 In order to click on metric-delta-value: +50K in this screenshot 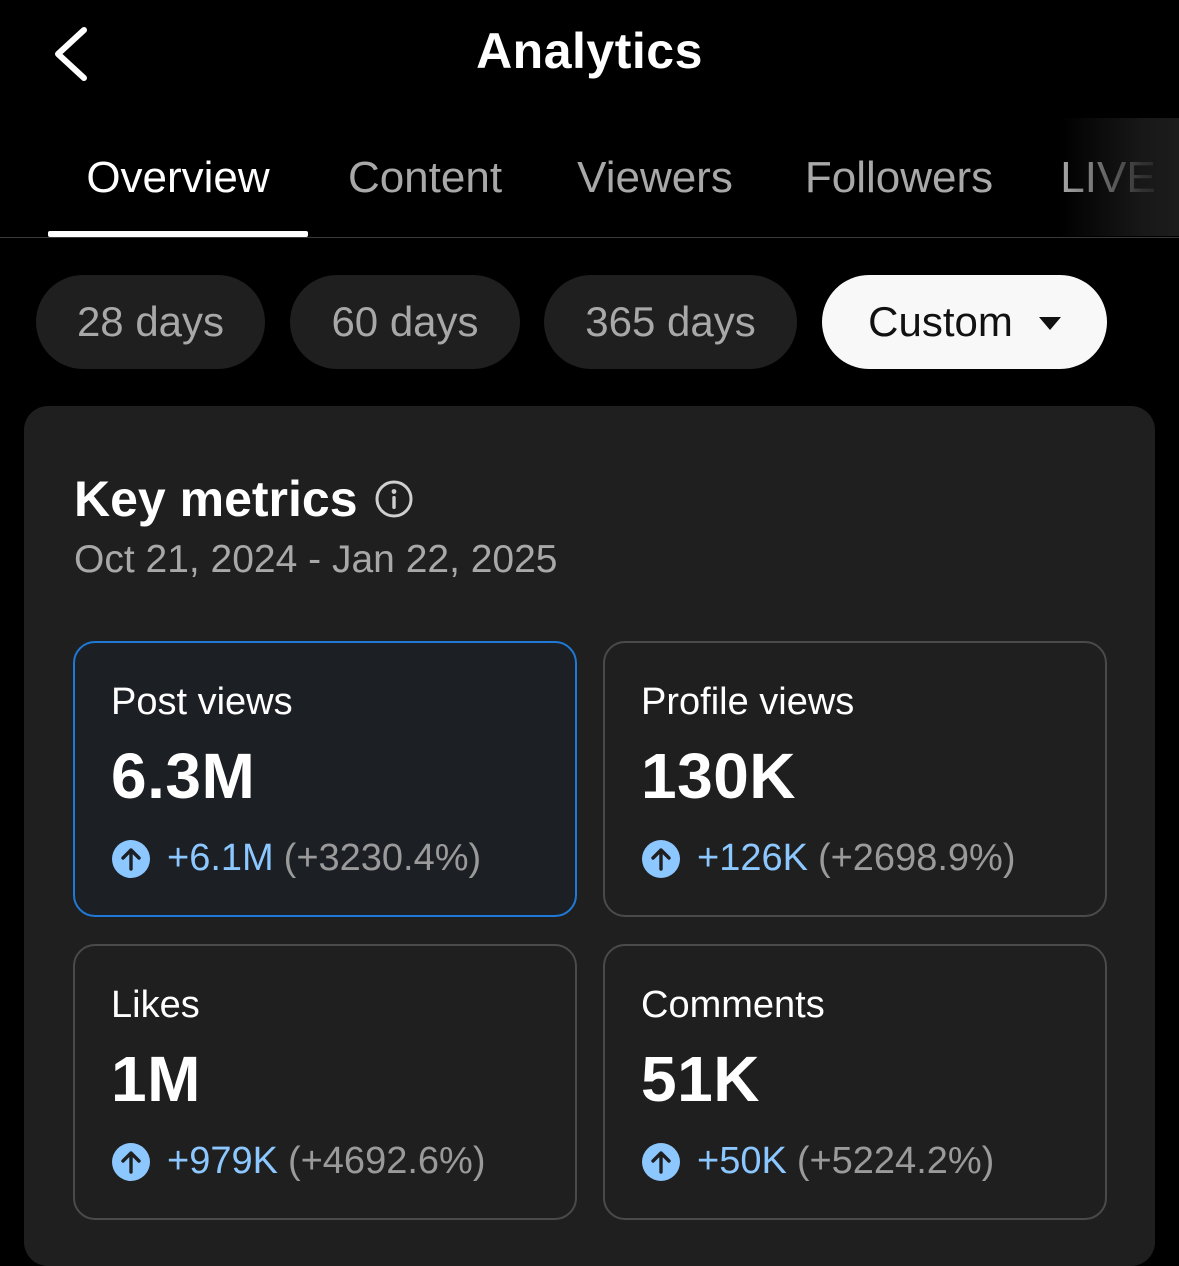, I will do `click(742, 1161)`.